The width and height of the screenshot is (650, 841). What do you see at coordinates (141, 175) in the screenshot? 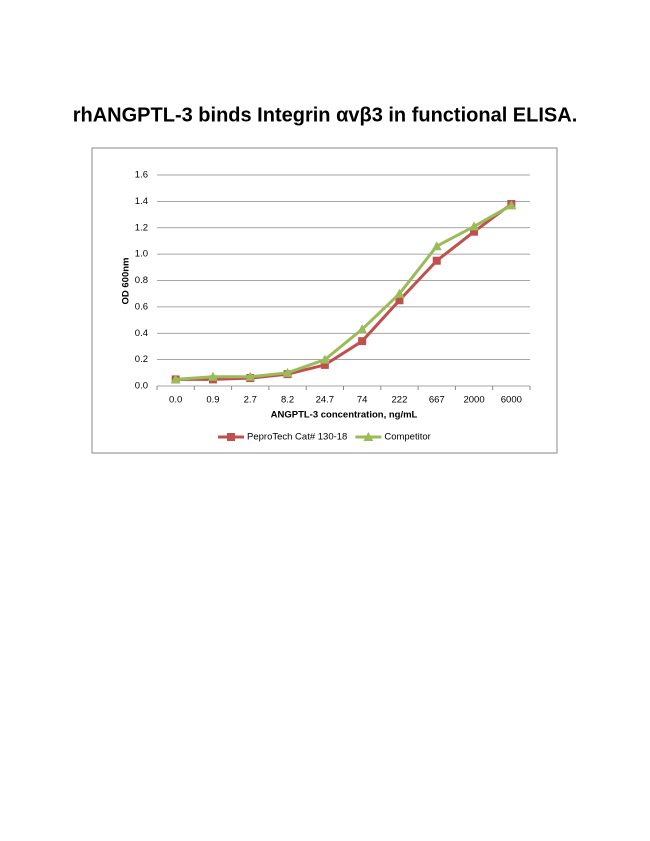
I see `y-tick-label: 1.6` at bounding box center [141, 175].